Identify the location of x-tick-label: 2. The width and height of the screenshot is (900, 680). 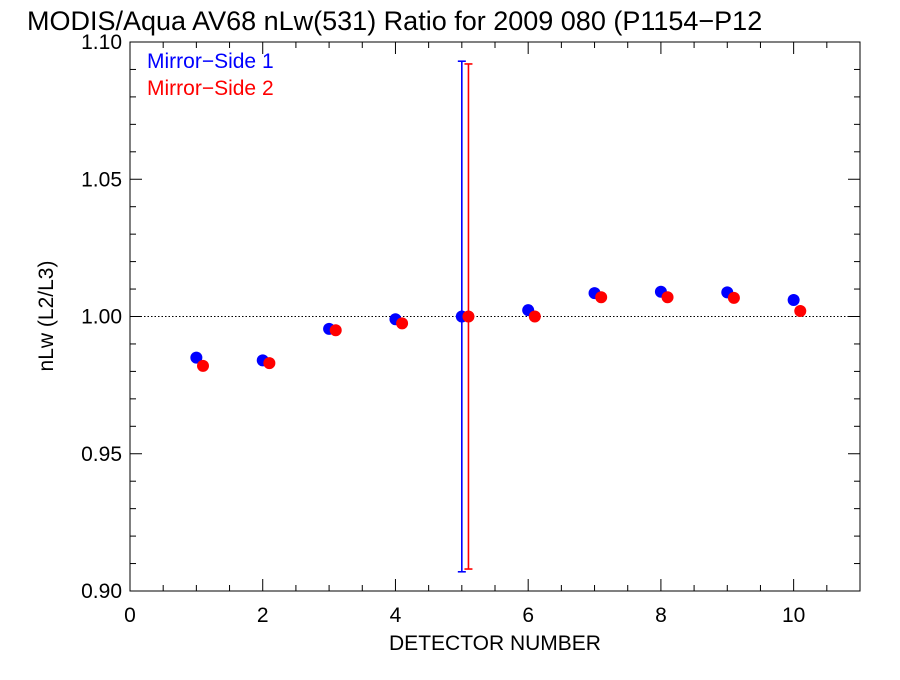
(263, 615).